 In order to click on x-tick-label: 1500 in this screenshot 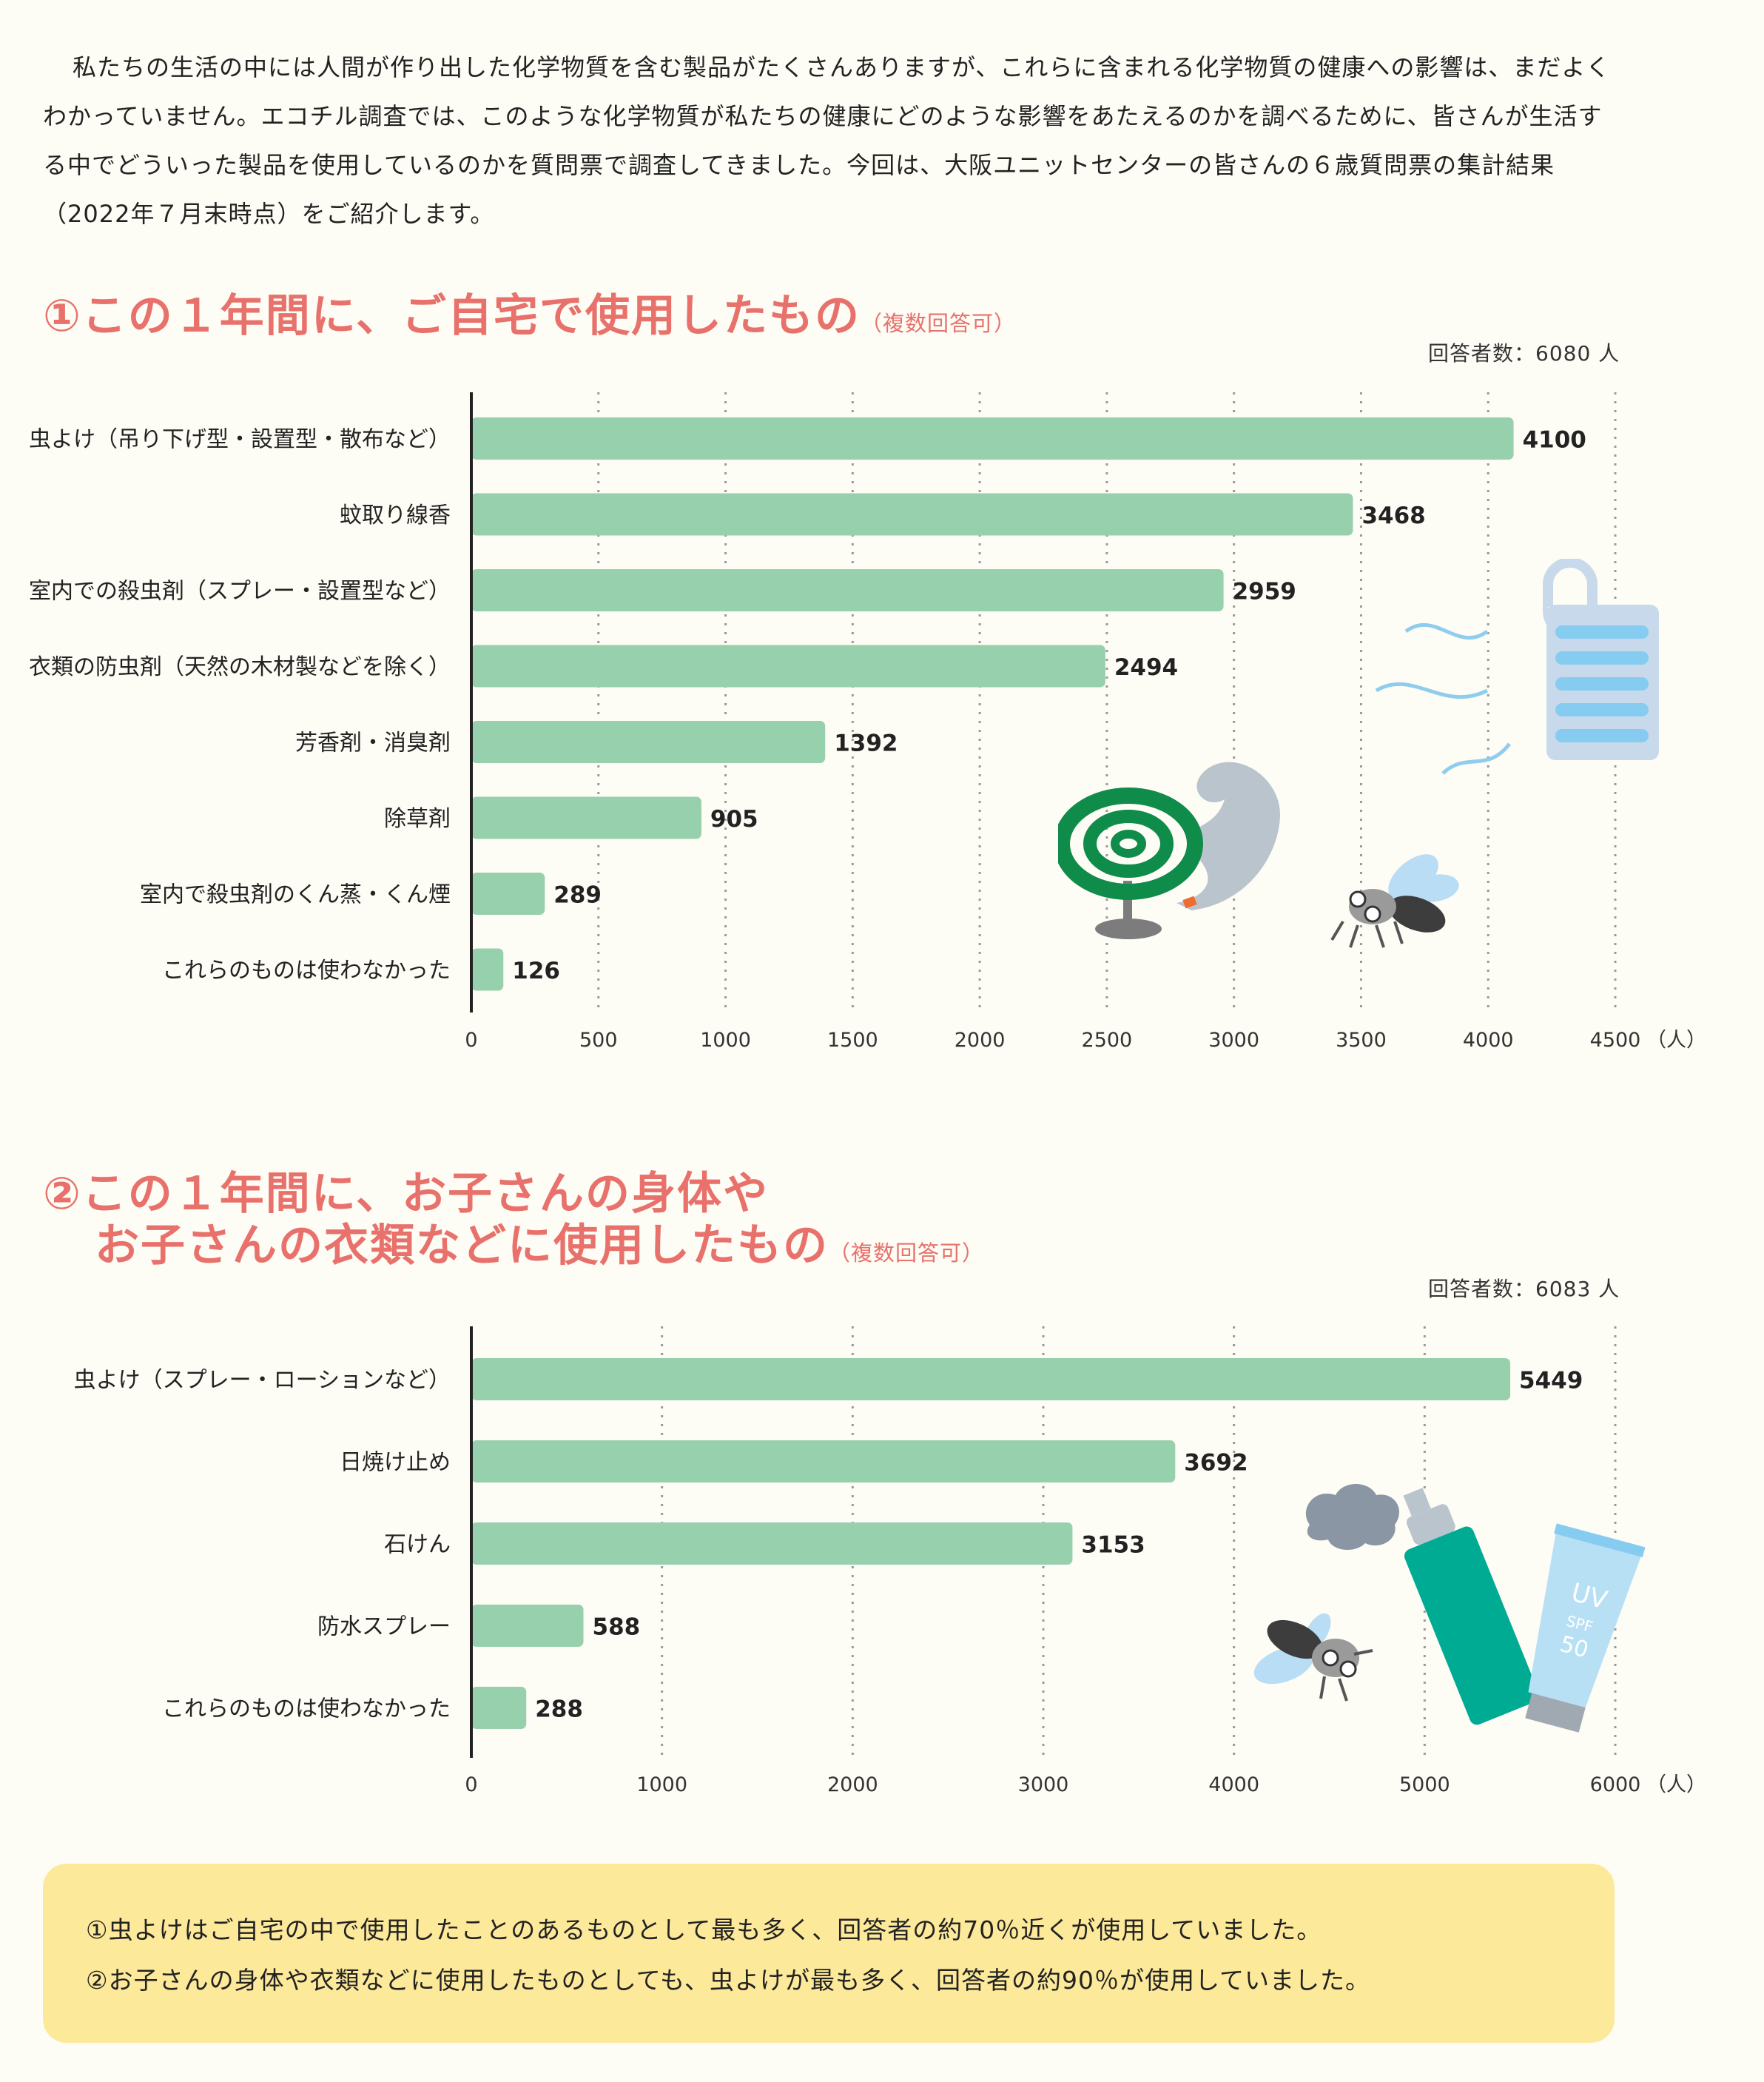, I will do `click(852, 1040)`.